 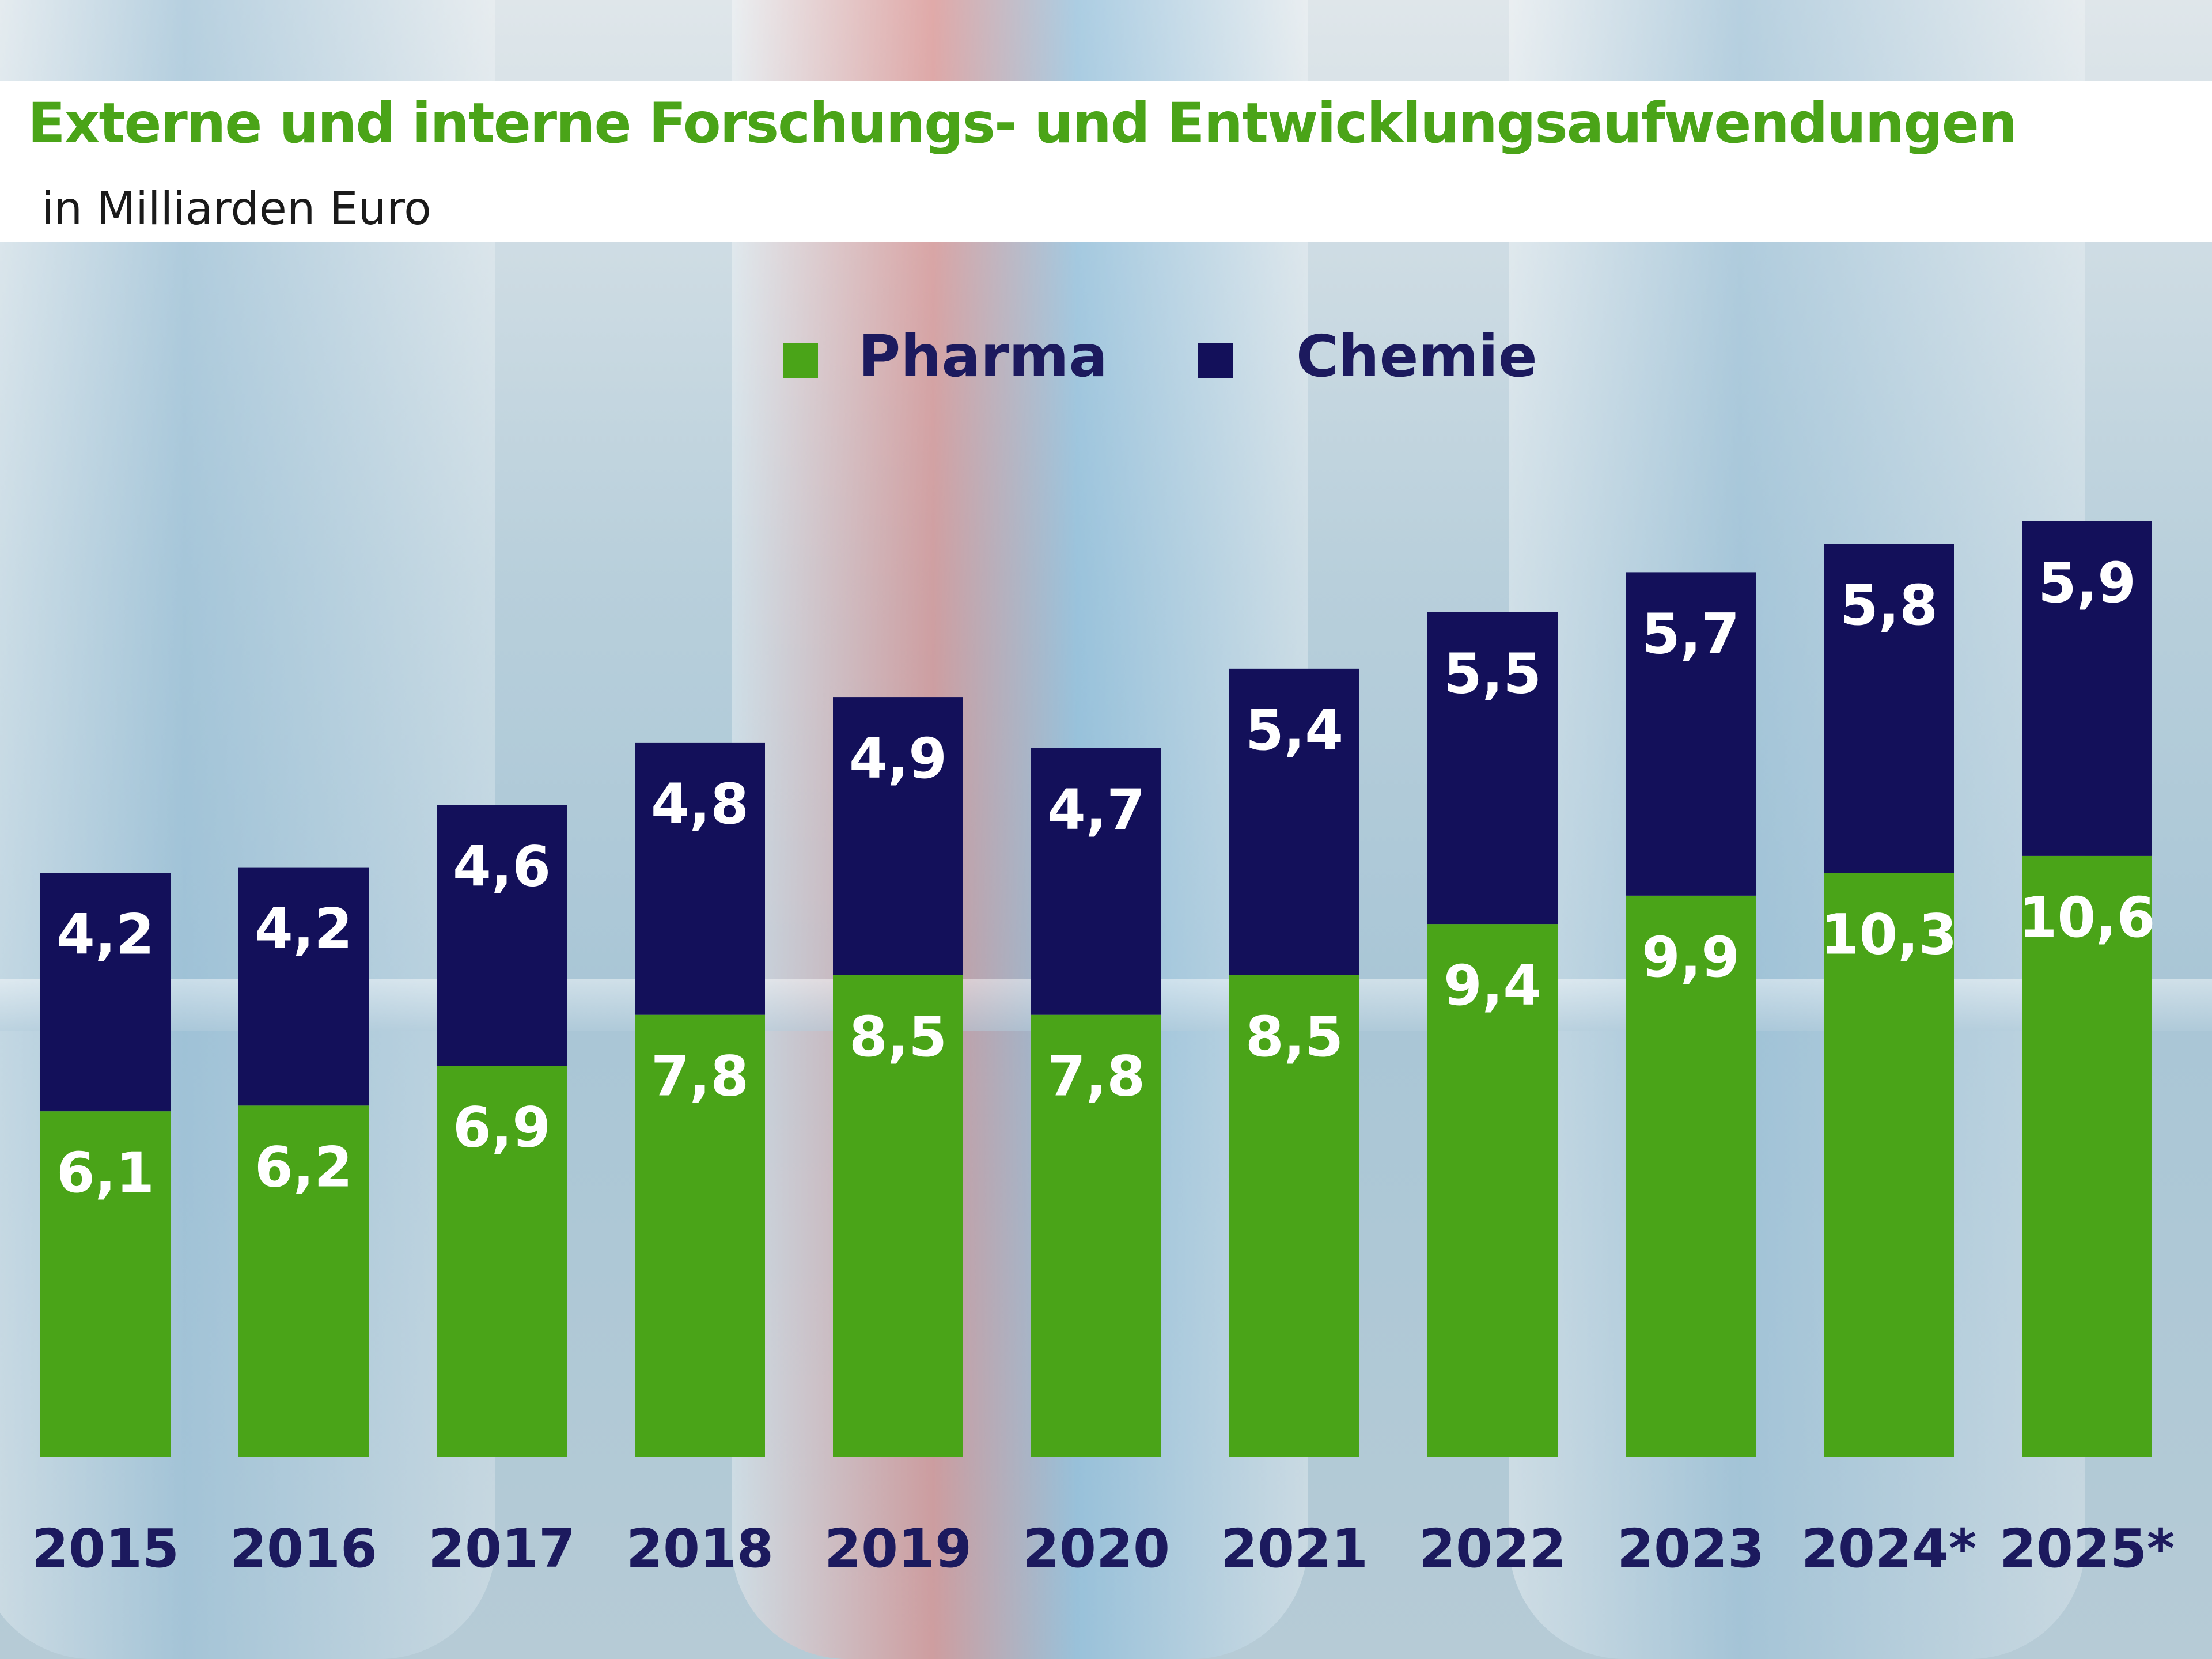 I want to click on header-band, so click(x=1106, y=161).